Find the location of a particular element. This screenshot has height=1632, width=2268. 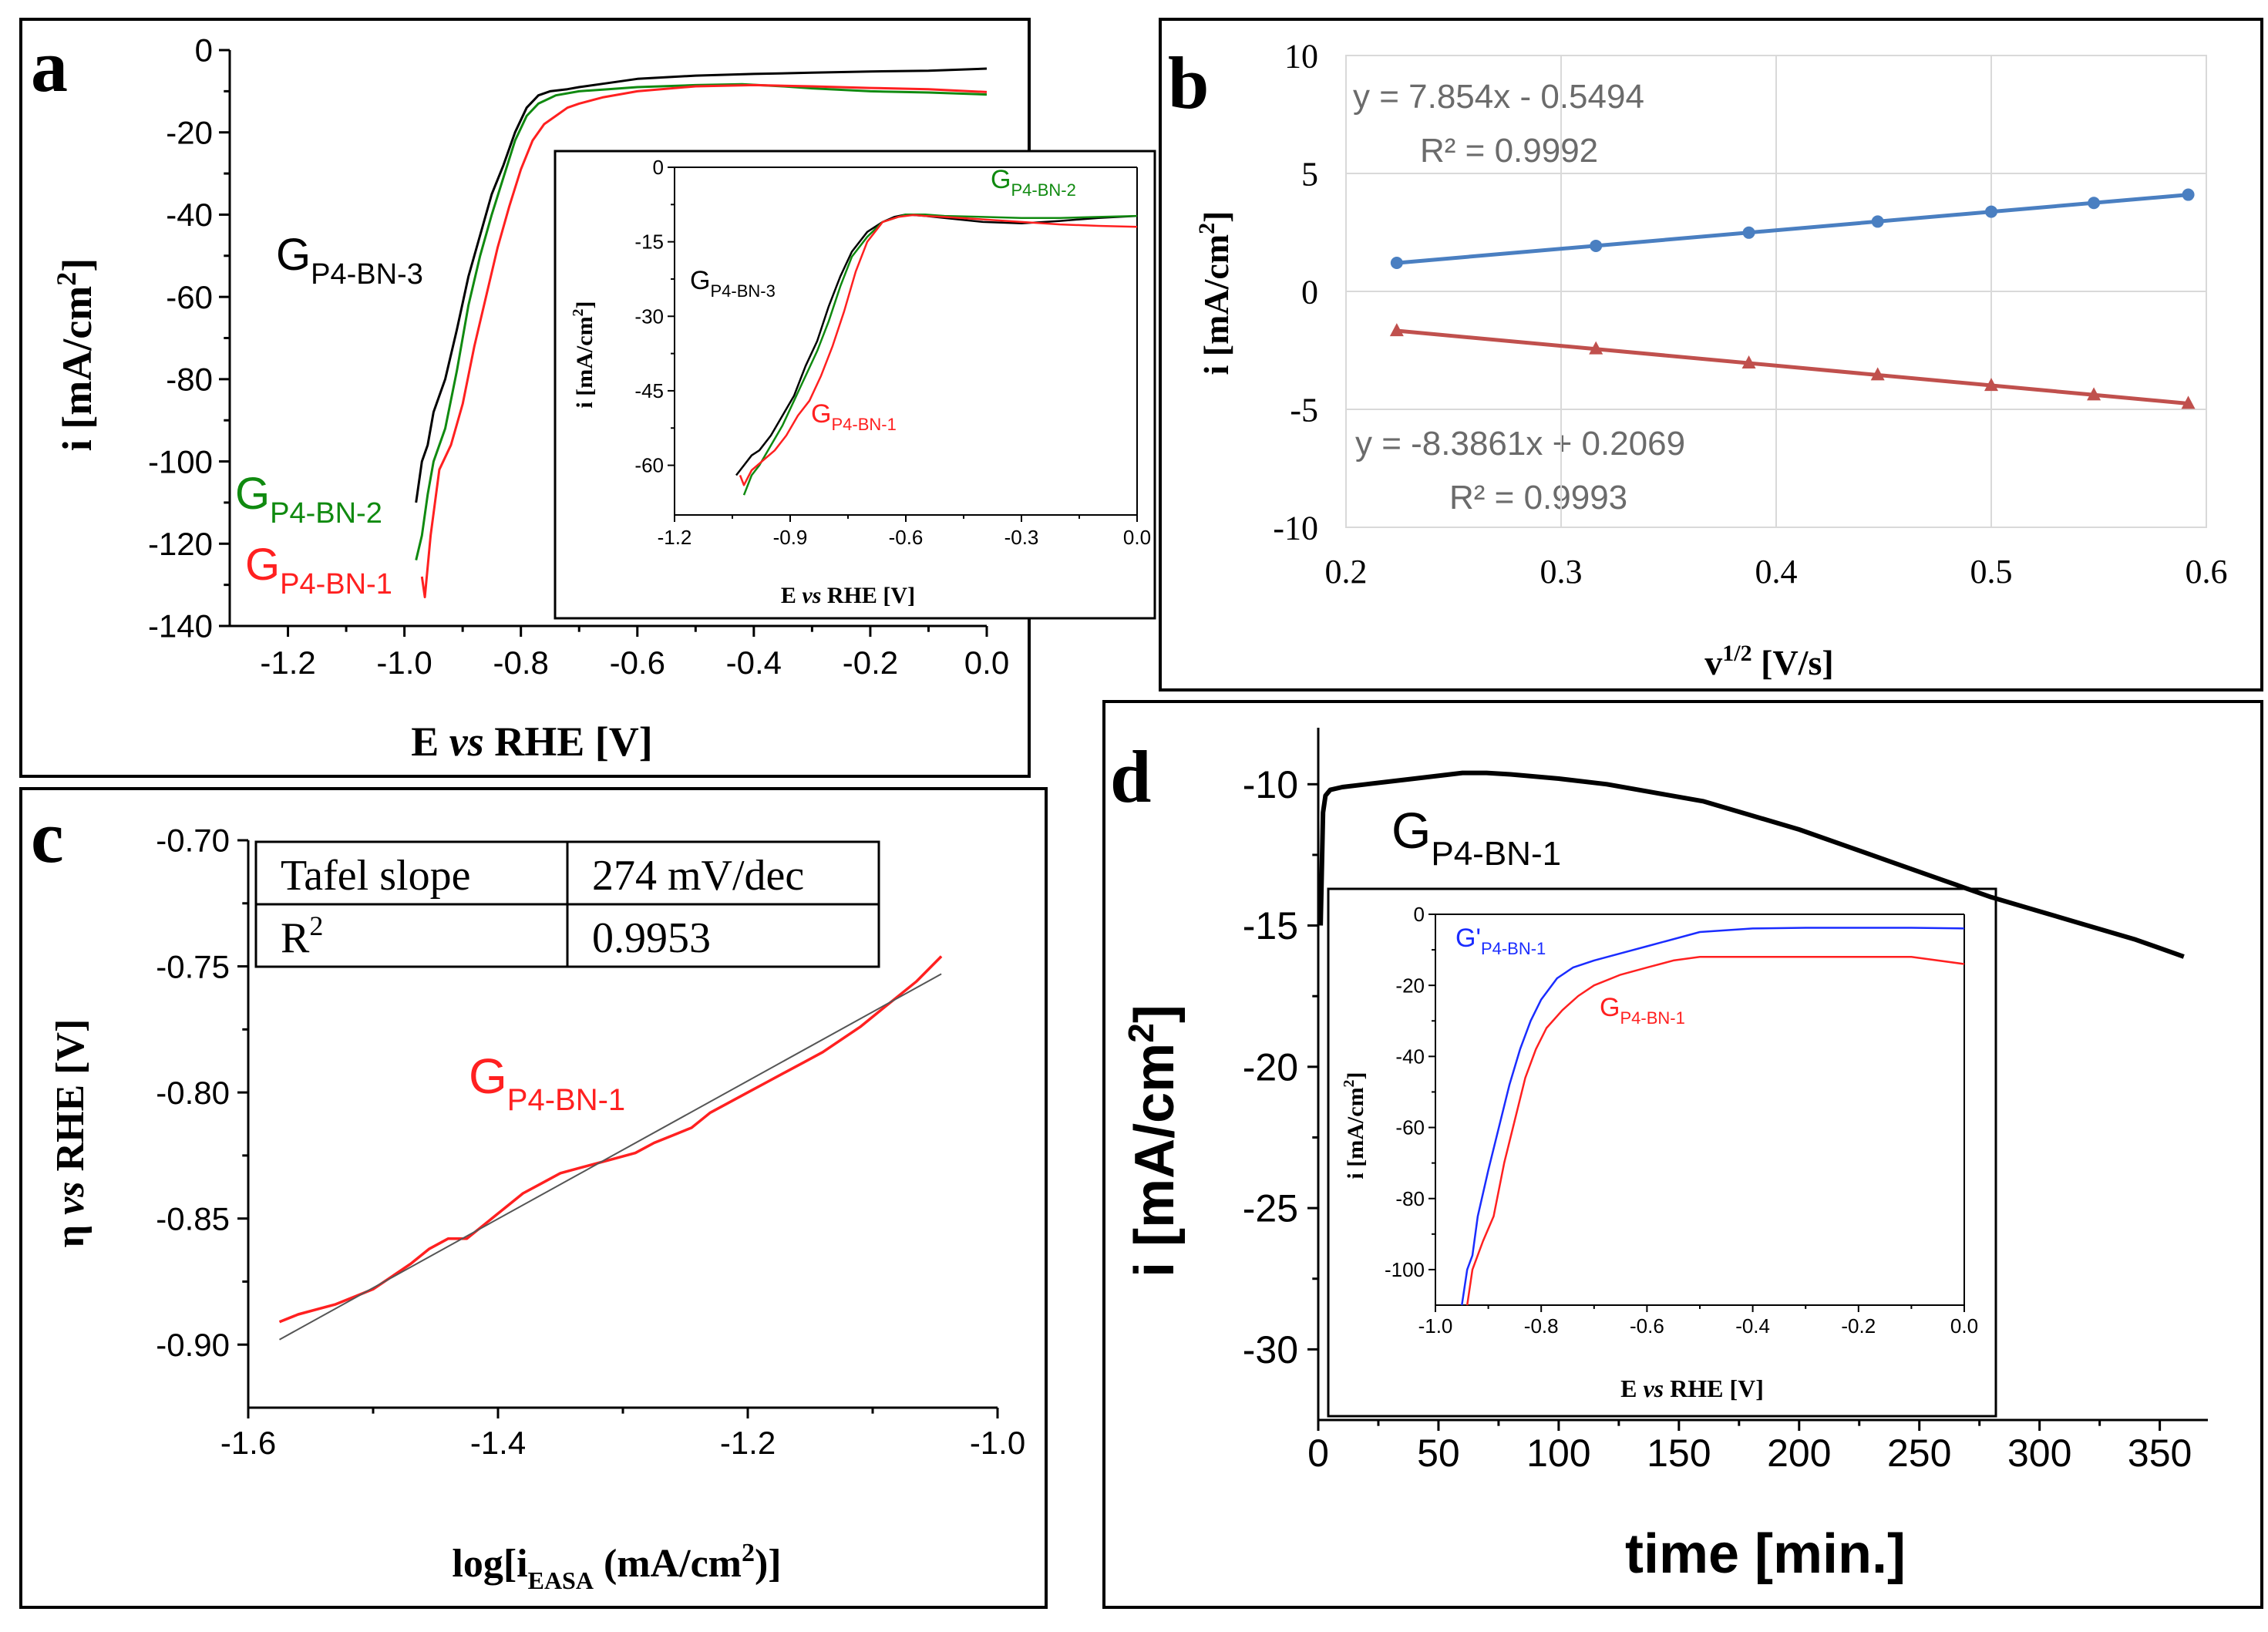

y-tick-label: -0.70 is located at coordinates (193, 841).